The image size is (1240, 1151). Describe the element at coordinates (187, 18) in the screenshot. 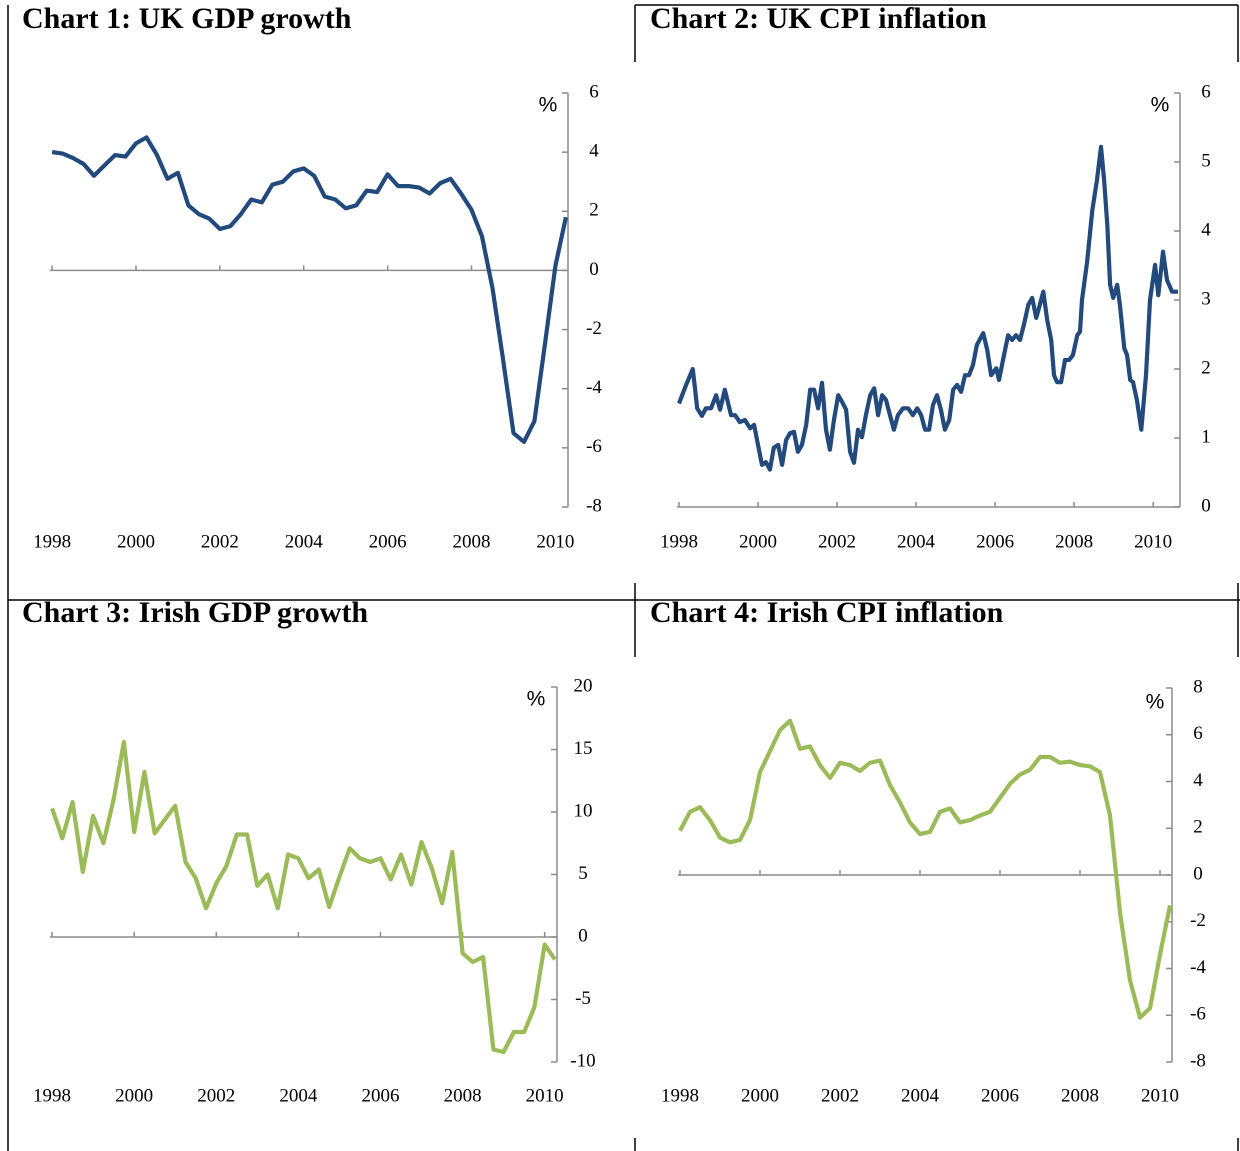

I see `chart-title: Chart 1: UK GDP growth` at that location.